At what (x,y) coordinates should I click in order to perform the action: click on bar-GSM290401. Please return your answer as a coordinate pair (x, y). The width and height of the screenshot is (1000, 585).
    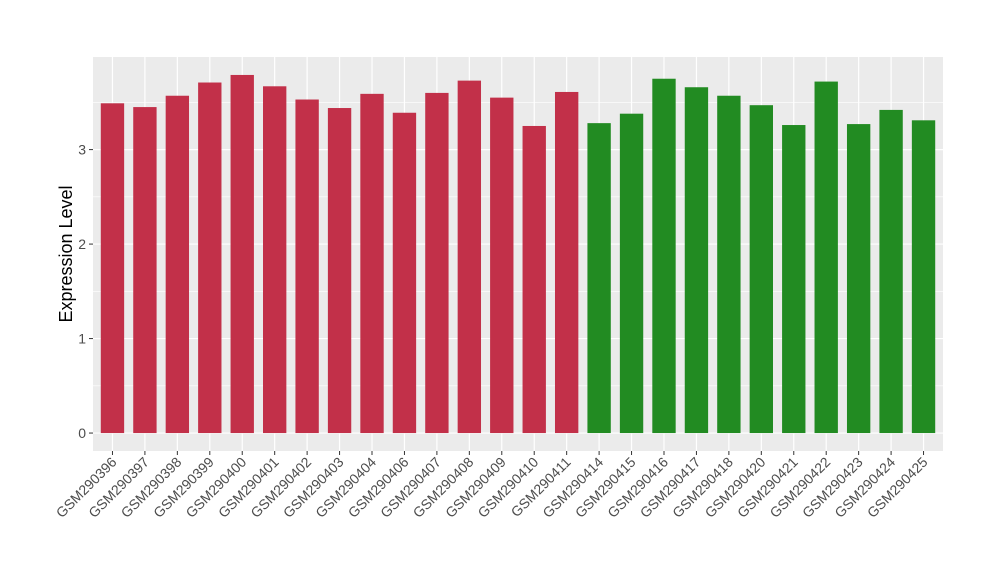
    Looking at the image, I should click on (275, 260).